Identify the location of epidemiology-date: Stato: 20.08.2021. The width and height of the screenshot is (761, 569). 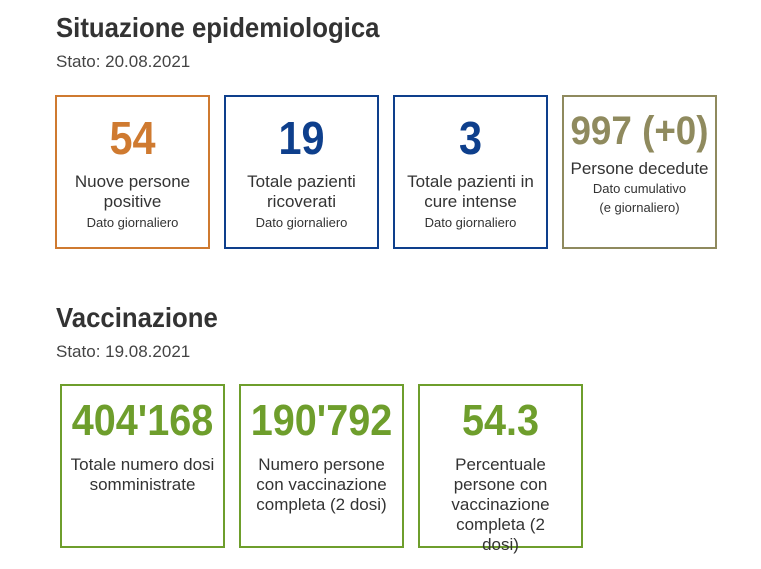
(123, 61).